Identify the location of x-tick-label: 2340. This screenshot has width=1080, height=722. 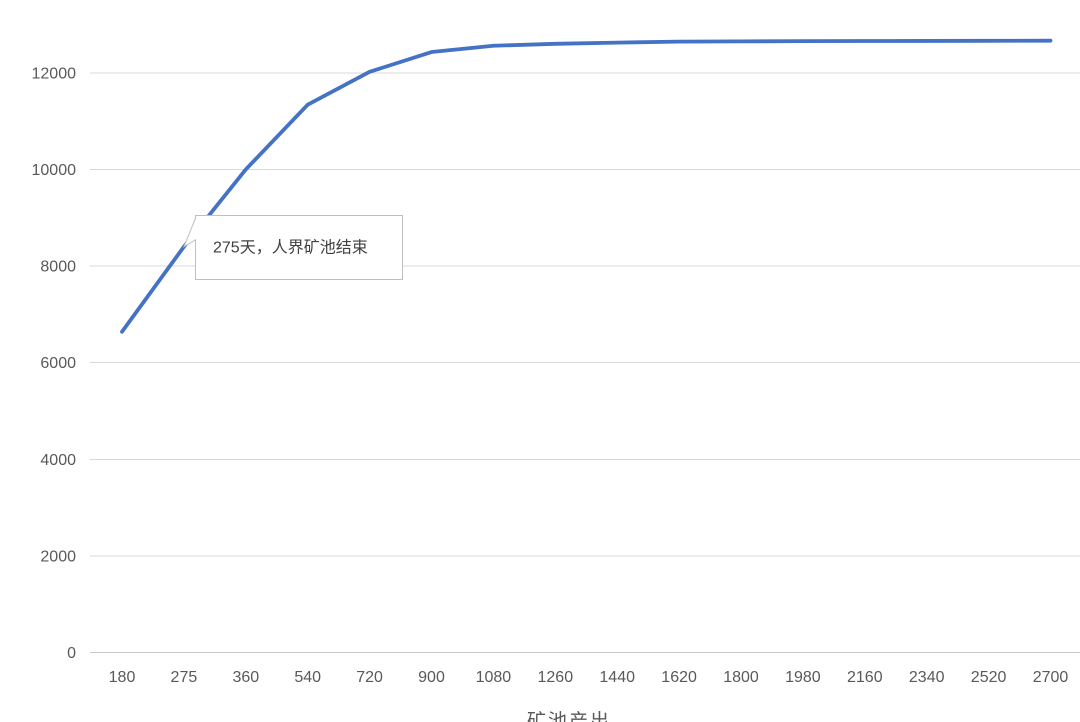
(927, 677).